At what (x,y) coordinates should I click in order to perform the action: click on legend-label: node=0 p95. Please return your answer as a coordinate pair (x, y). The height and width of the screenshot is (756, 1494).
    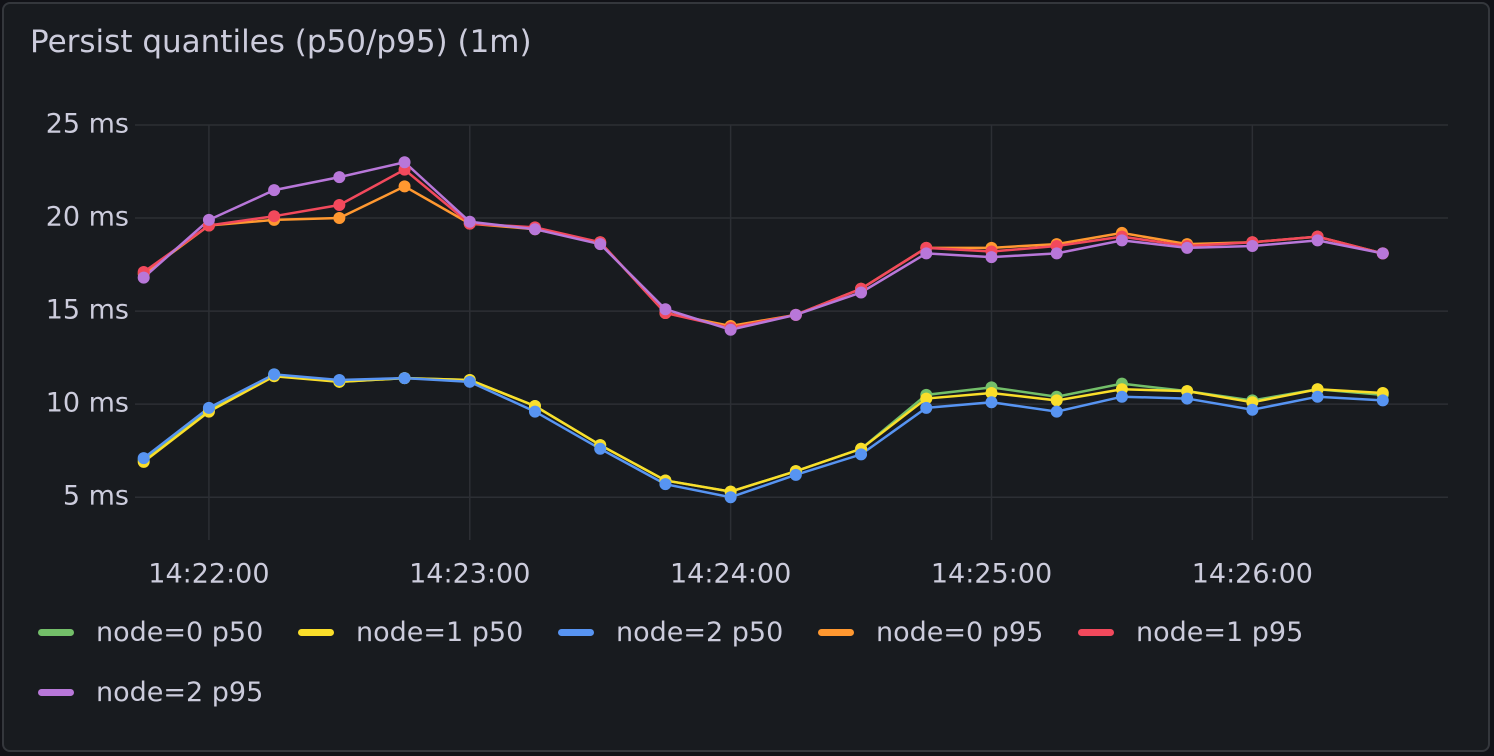
    Looking at the image, I should click on (960, 632).